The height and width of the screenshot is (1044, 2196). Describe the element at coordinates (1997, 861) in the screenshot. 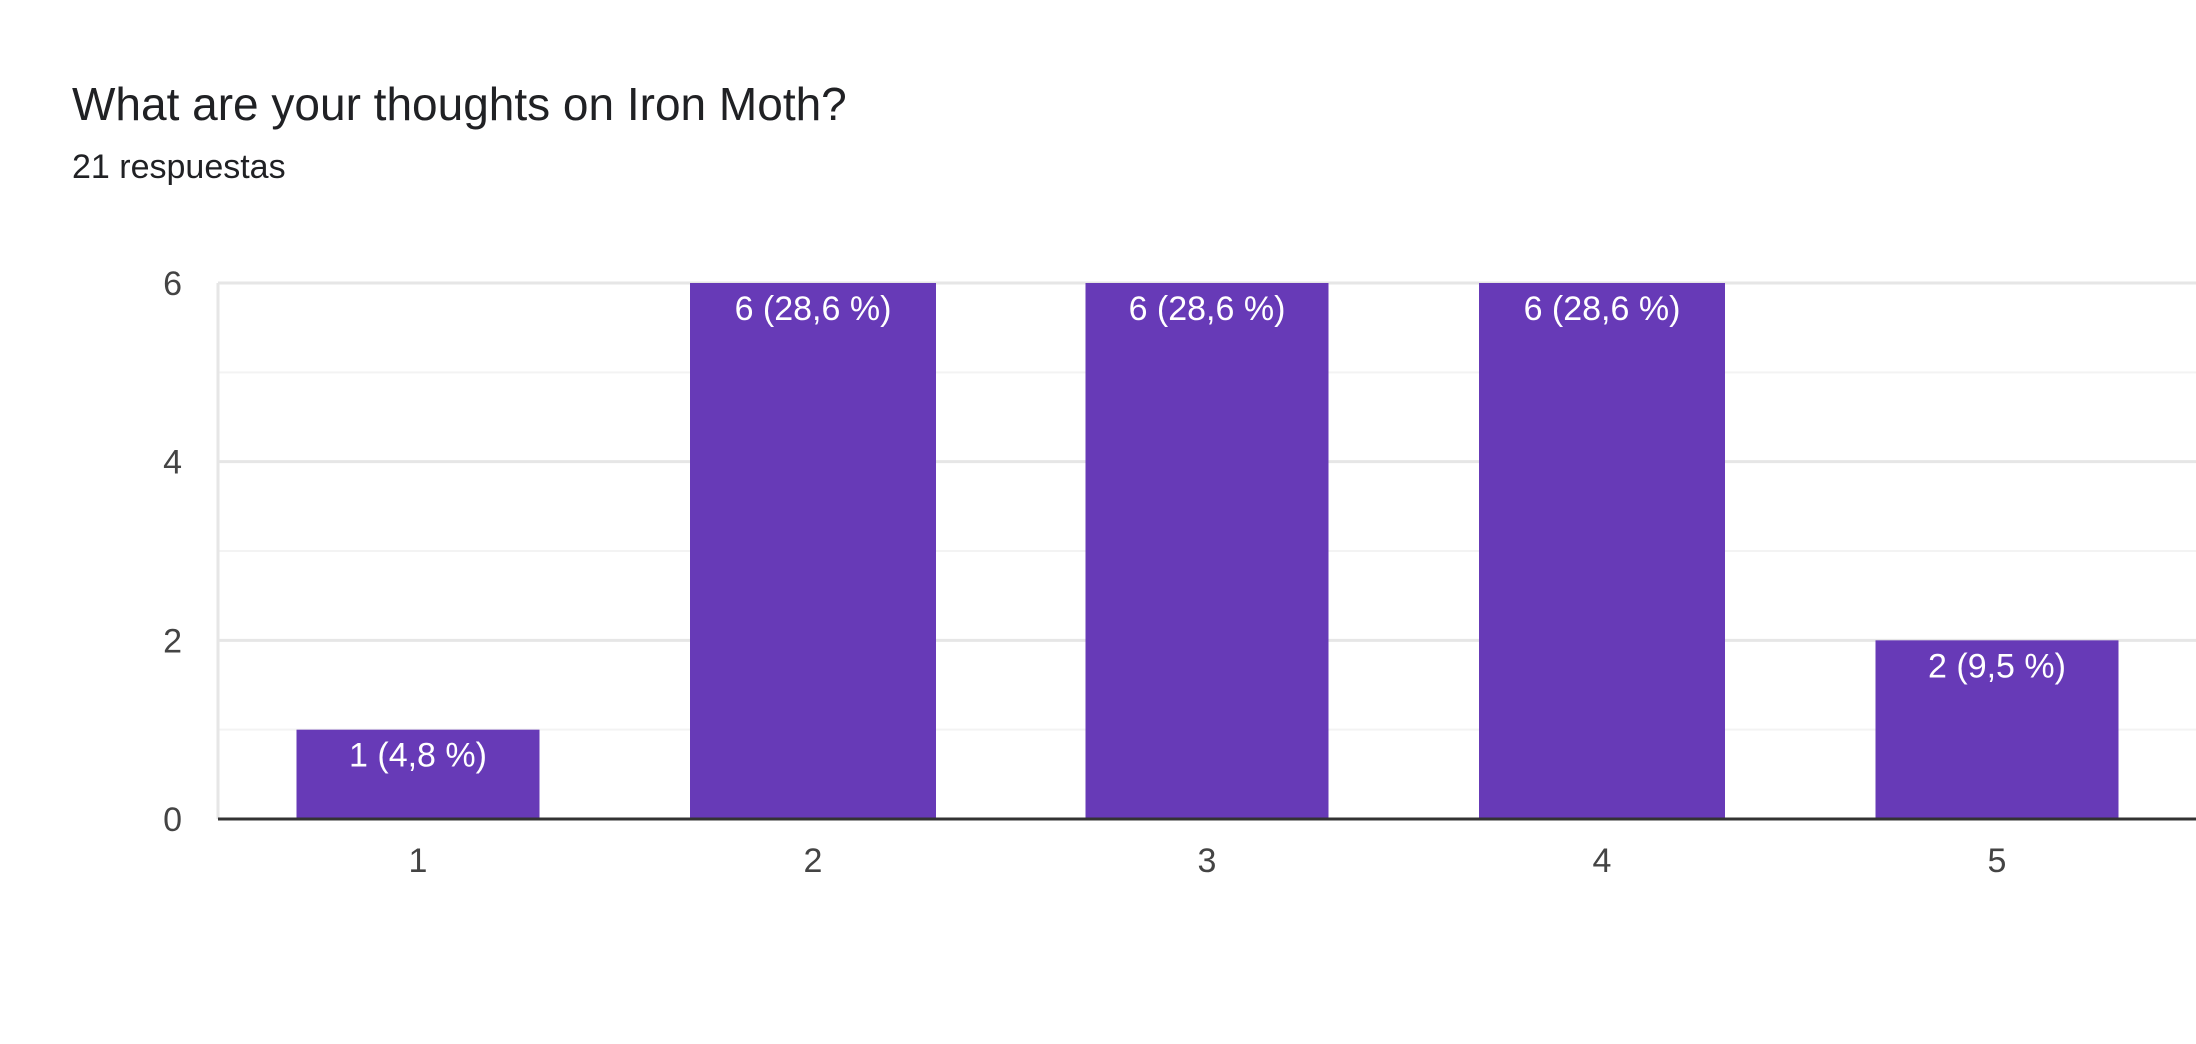

I see `x-tick-label: 5` at that location.